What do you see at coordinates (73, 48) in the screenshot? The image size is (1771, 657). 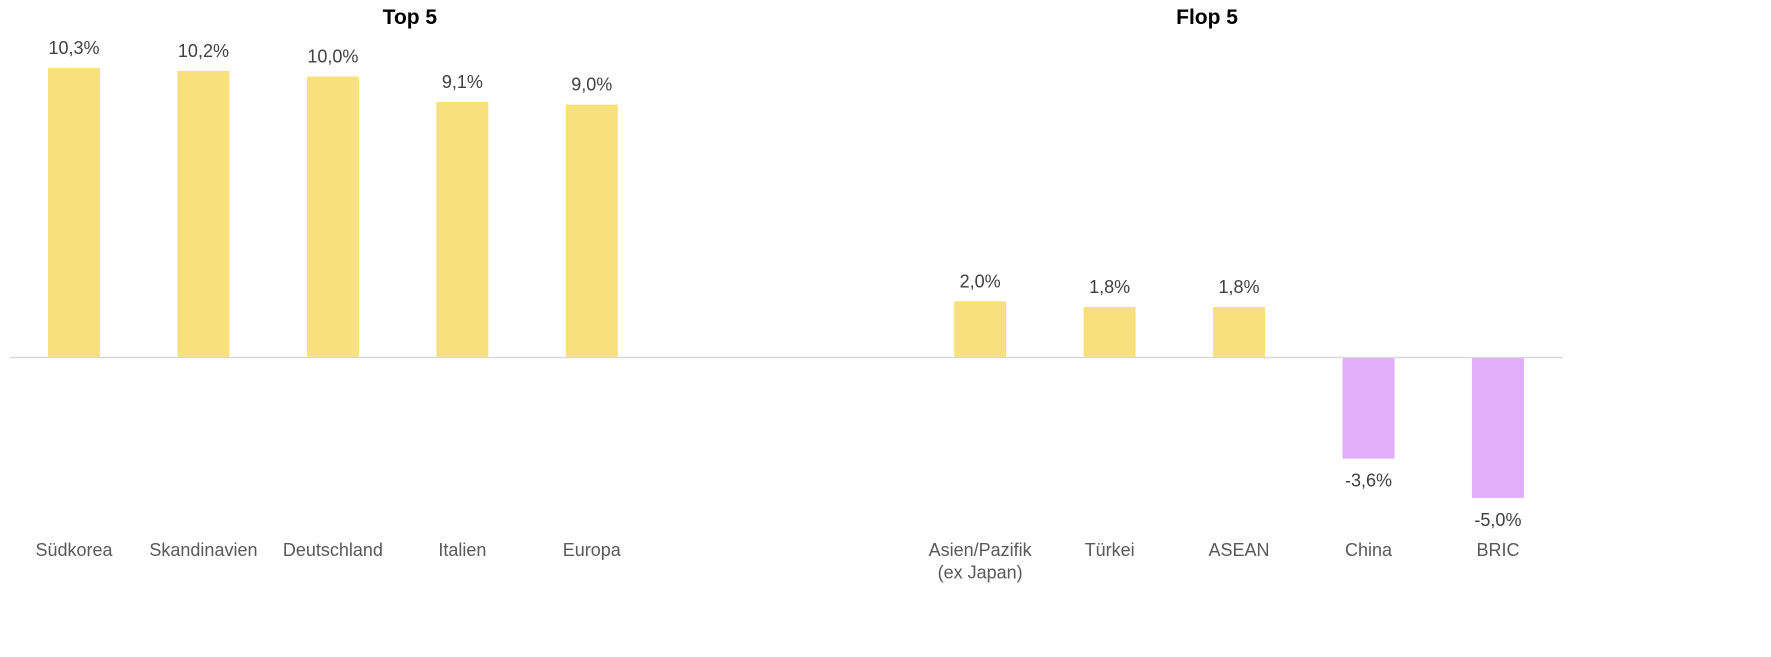 I see `value-label: 10,3%` at bounding box center [73, 48].